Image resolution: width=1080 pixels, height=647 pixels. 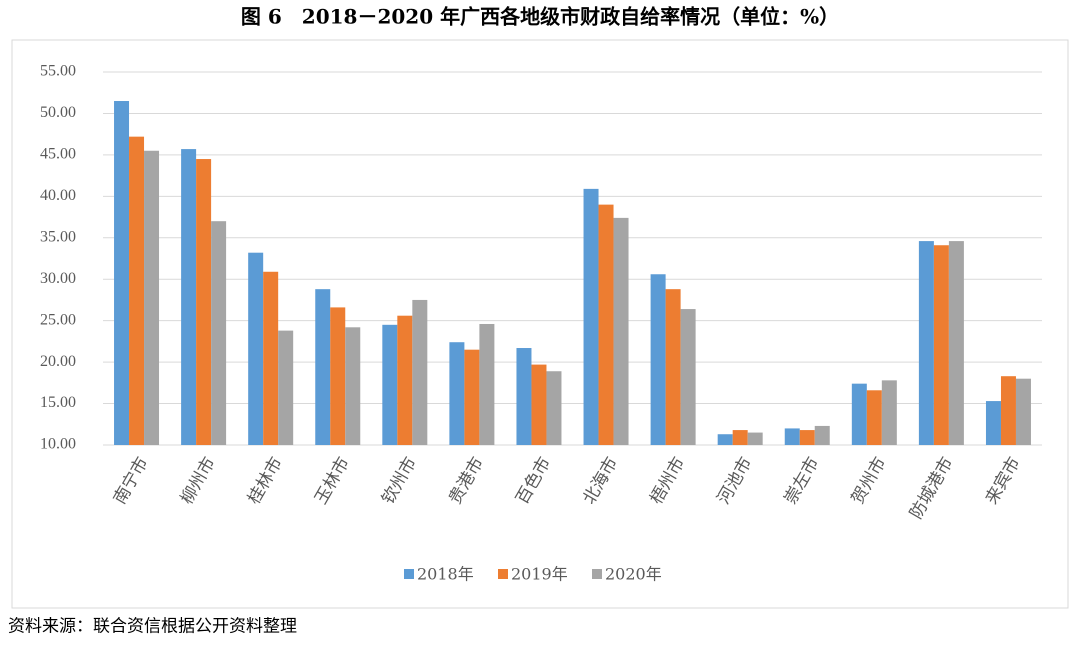 I want to click on chart-title: 图 6 2018－2020 年广西各地级市财政自给率情况（单位：%）, so click(x=540, y=17).